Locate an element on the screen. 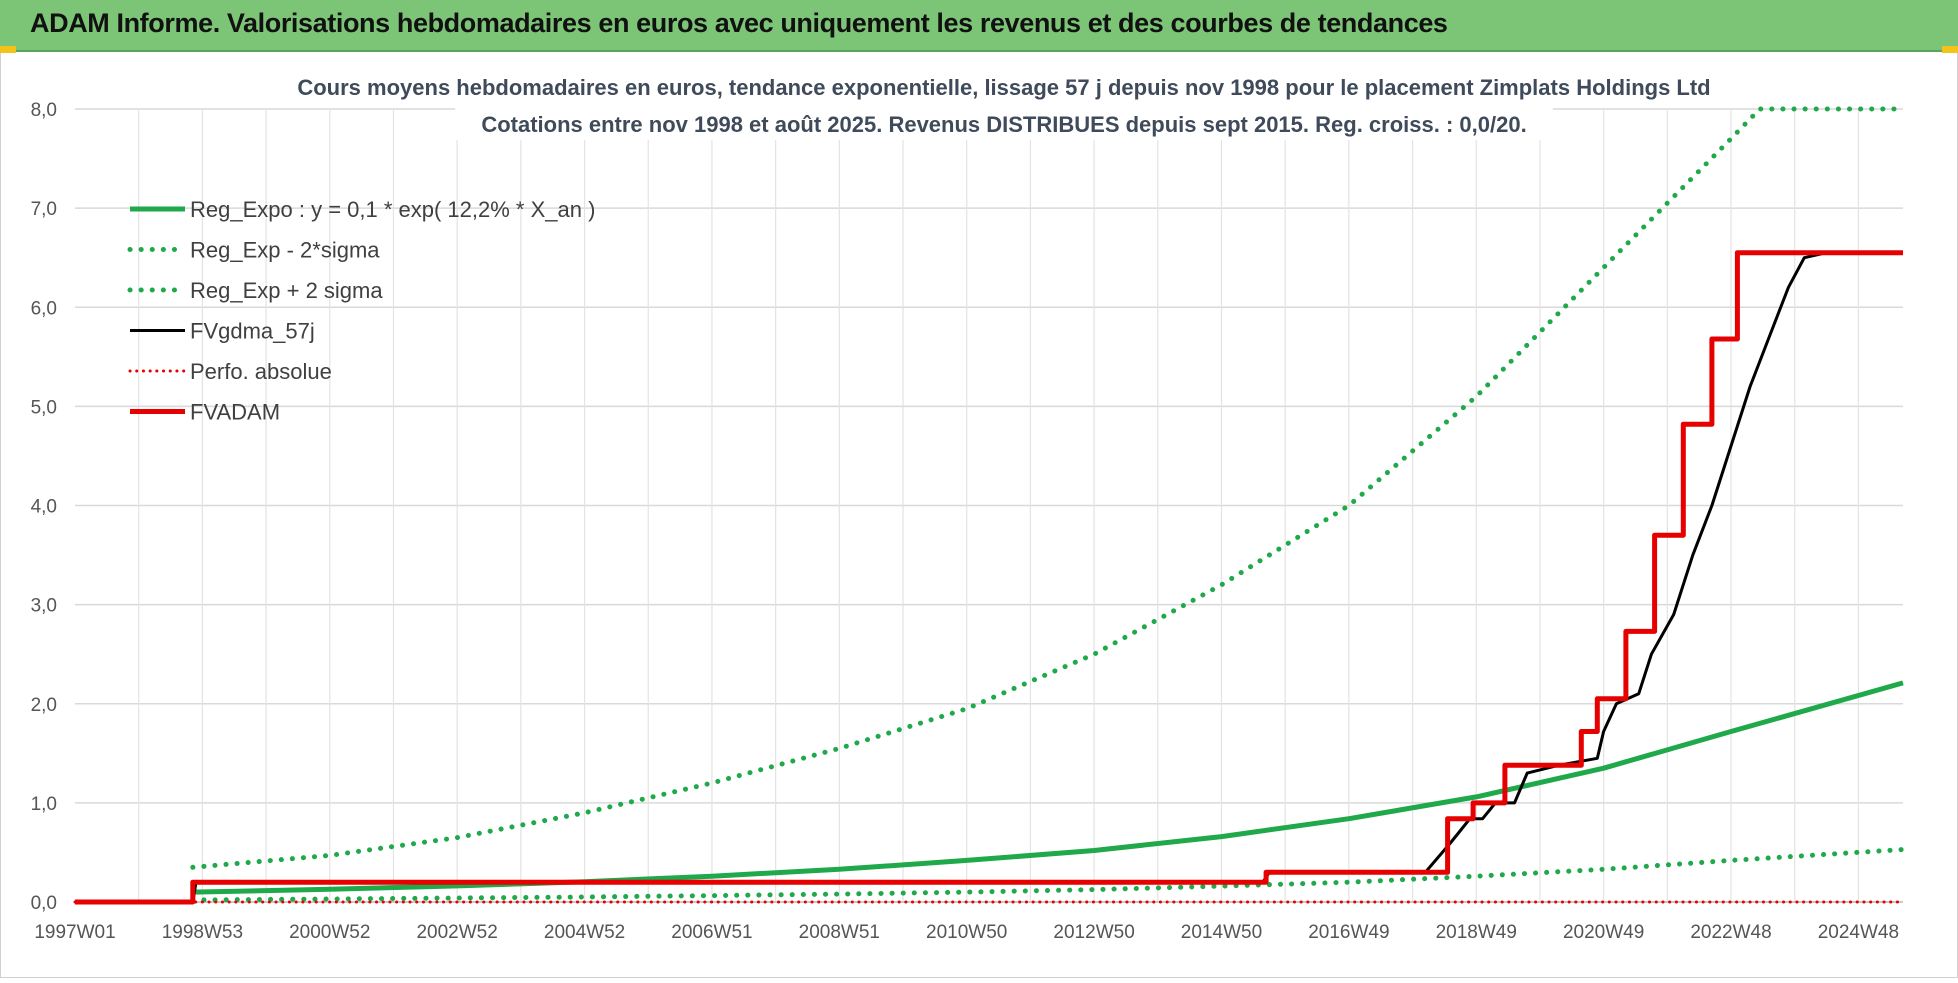  x-tick-label: 2020W49 is located at coordinates (1603, 932).